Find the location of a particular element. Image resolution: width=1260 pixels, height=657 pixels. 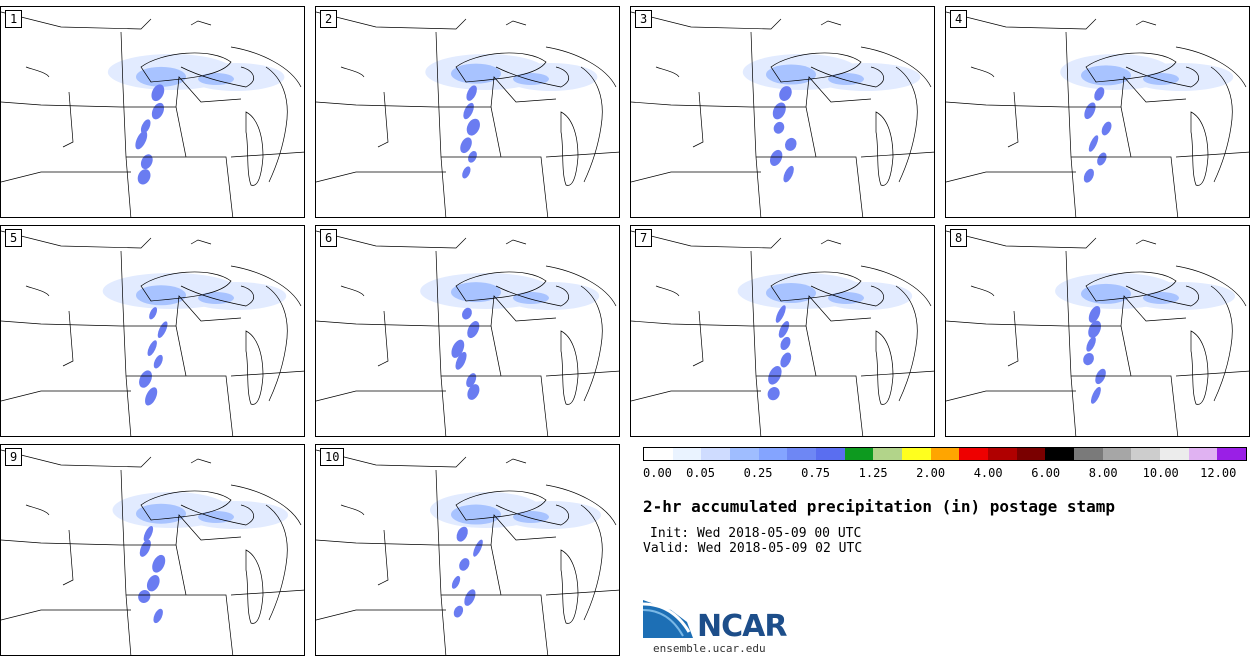

map-panel-2: 2 is located at coordinates (467, 112).